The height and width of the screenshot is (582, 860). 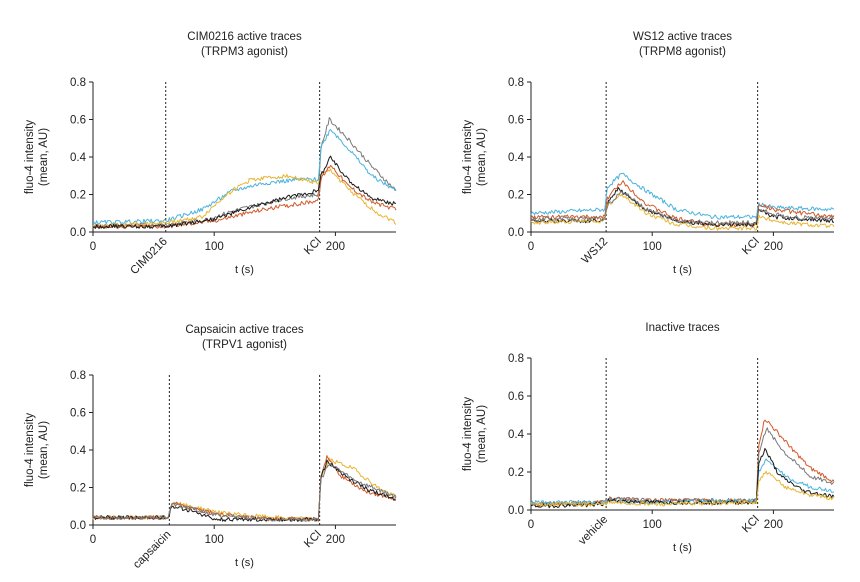 I want to click on chart-title-line-2: (TRPM3 agonist), so click(x=244, y=52).